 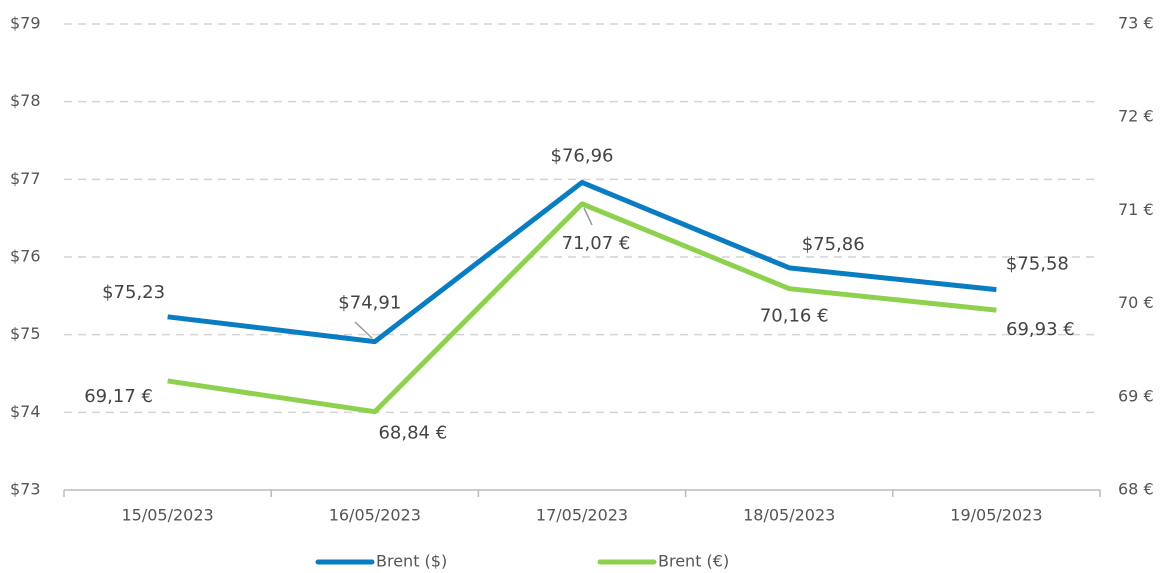 What do you see at coordinates (412, 433) in the screenshot?
I see `data-label: 68,84 €` at bounding box center [412, 433].